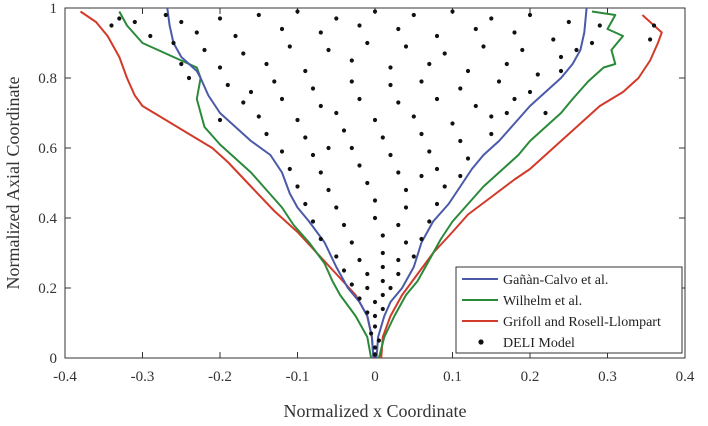 This screenshot has height=426, width=708. I want to click on x-tick-label: 0.3, so click(607, 377).